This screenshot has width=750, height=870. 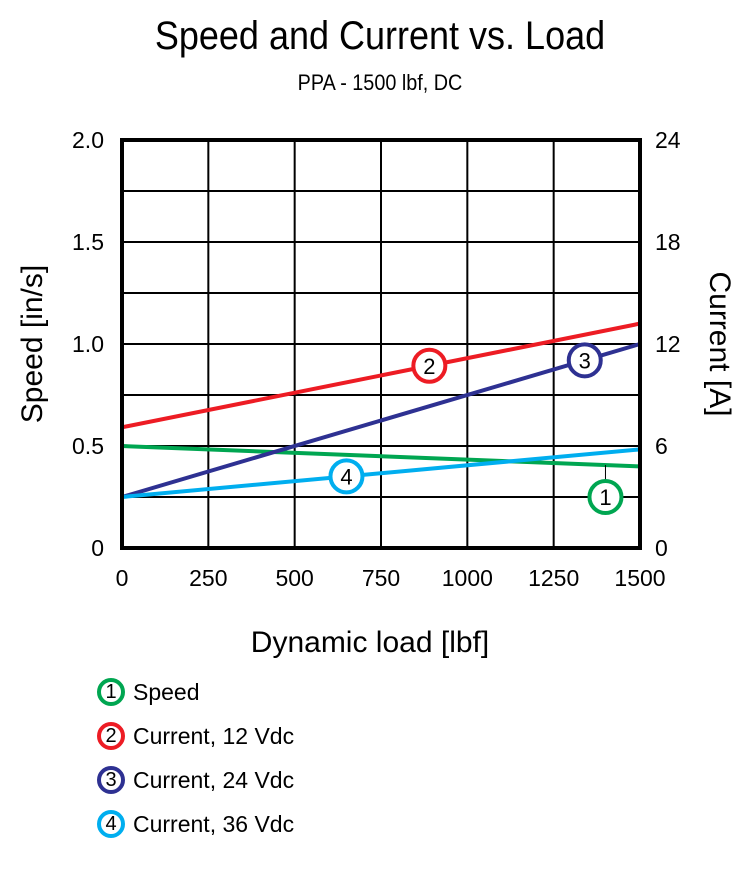 I want to click on x-tick-label: 1500, so click(x=639, y=578).